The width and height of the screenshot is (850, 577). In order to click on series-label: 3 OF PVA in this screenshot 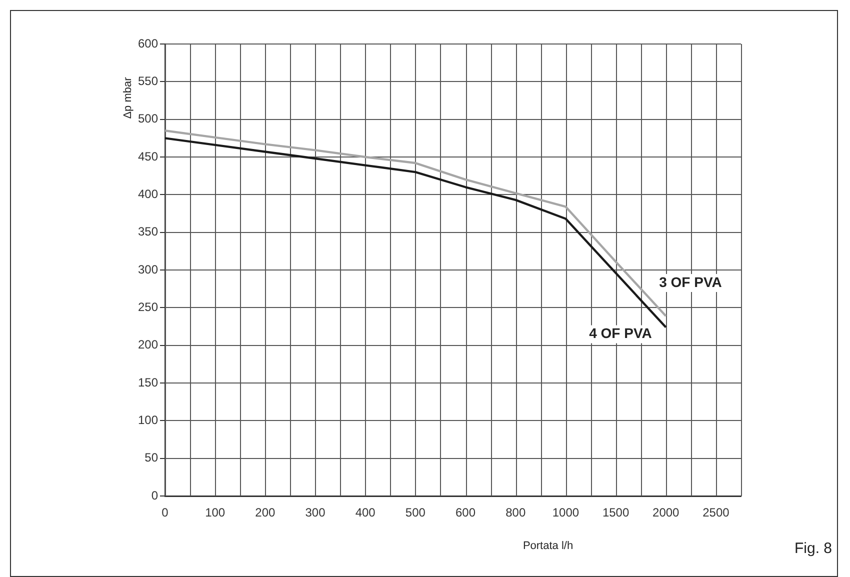, I will do `click(690, 282)`.